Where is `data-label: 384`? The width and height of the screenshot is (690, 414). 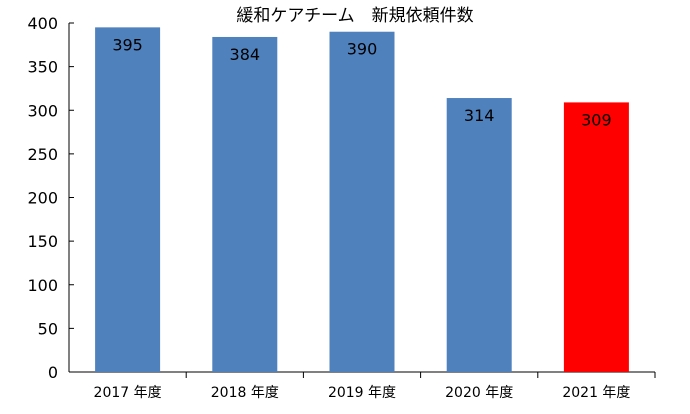 data-label: 384 is located at coordinates (245, 54).